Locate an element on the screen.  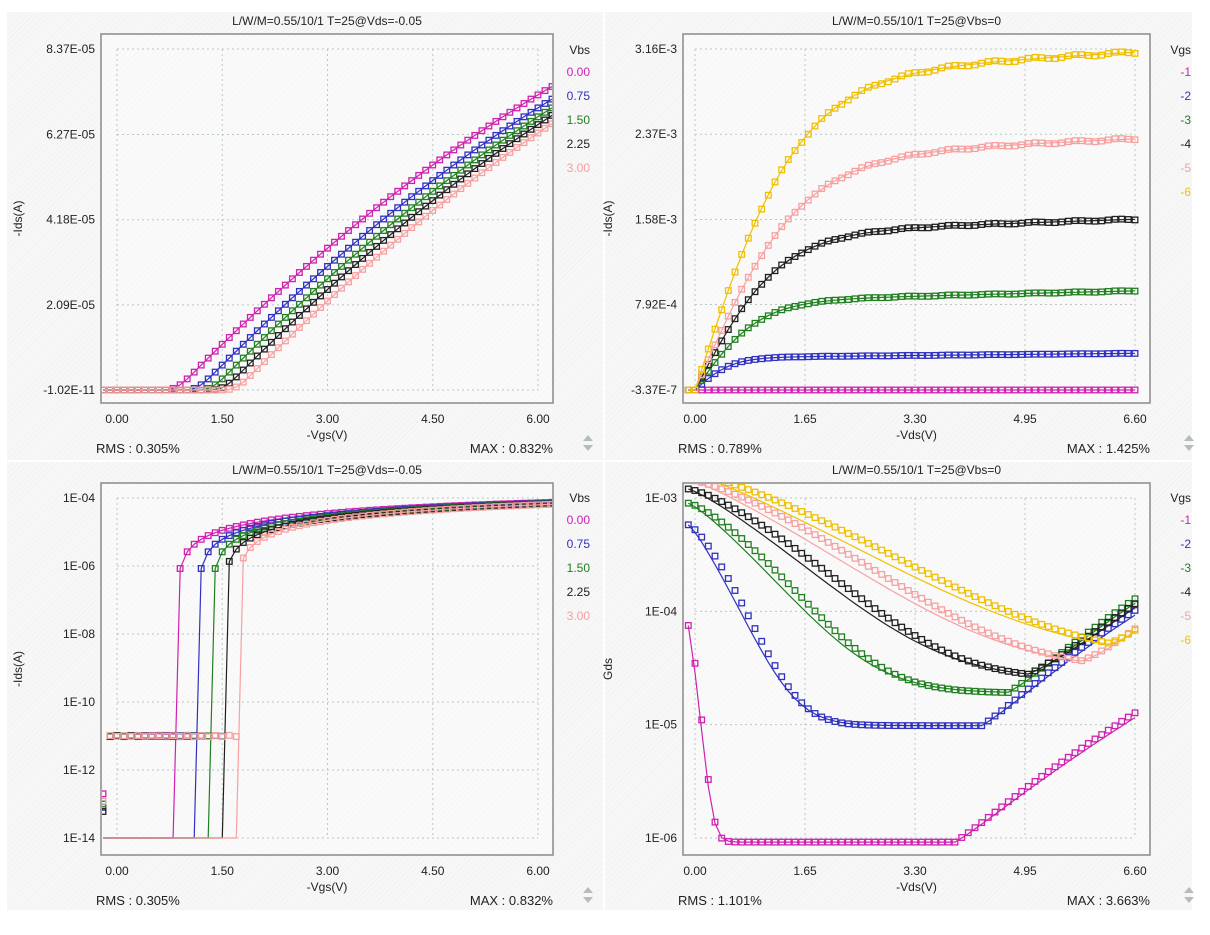
x-axis-label: -Vgs(V) is located at coordinates (327, 435).